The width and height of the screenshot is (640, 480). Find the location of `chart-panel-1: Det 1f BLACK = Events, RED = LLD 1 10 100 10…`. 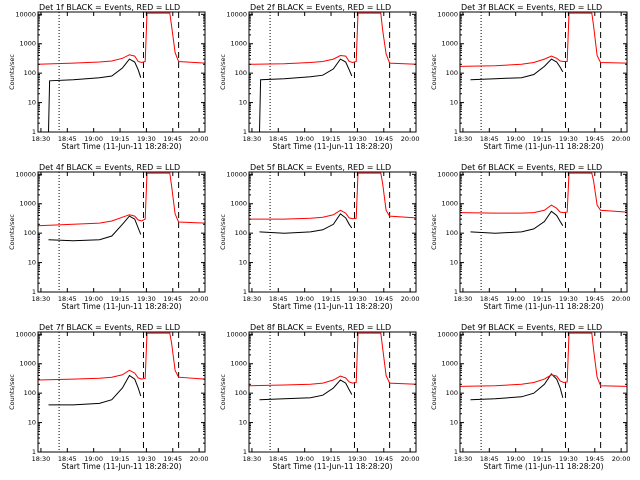

chart-panel-1: Det 1f BLACK = Events, RED = LLD 1 10 100 10… is located at coordinates (108, 77).